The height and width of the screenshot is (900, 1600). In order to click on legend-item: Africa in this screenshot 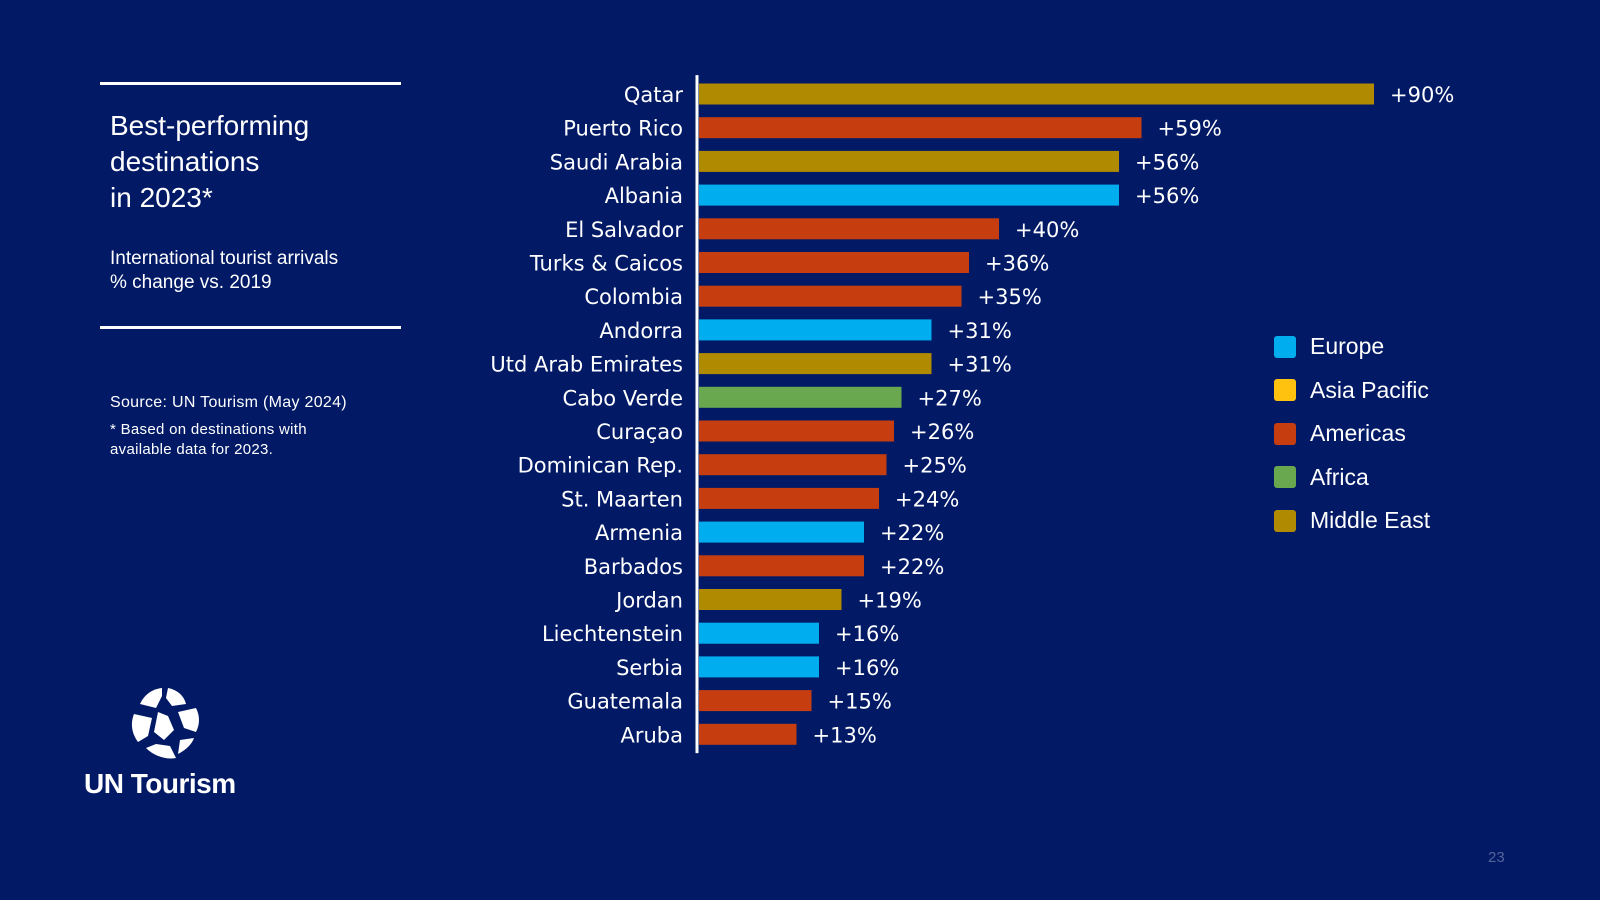, I will do `click(1352, 476)`.